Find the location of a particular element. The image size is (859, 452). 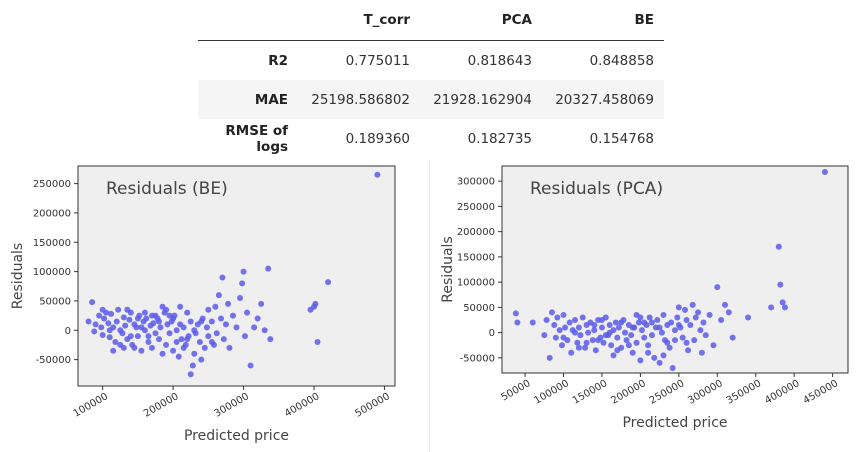

x-tick-label: 350000 is located at coordinates (744, 392).